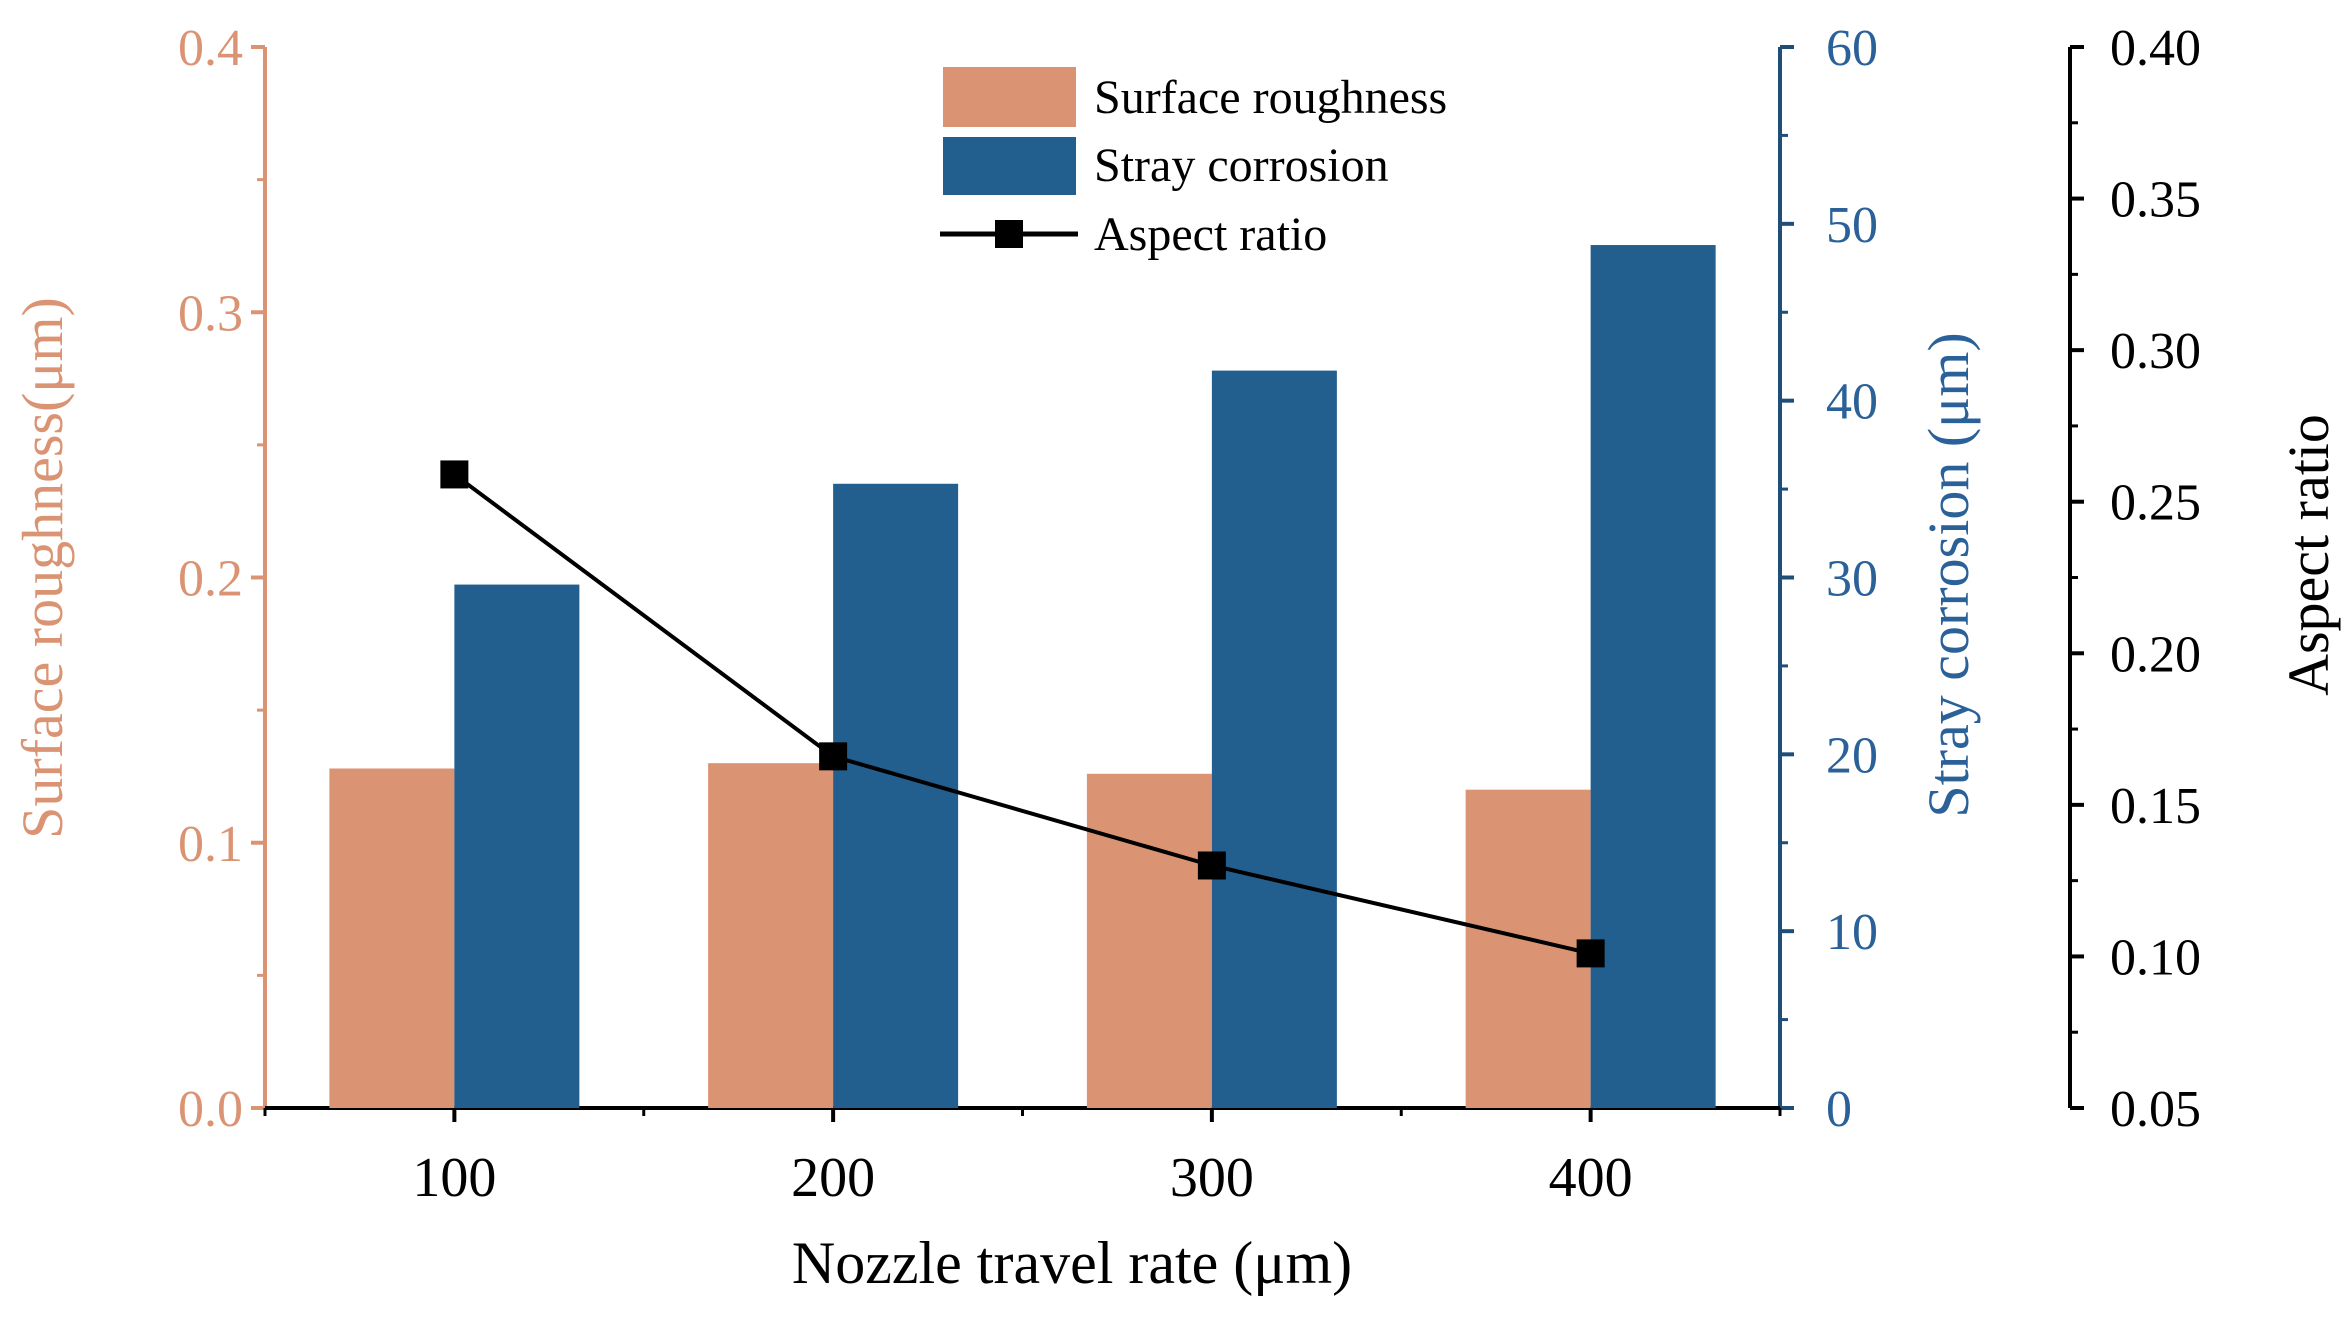 The width and height of the screenshot is (2346, 1321). What do you see at coordinates (2155, 957) in the screenshot?
I see `right2-tick-label: 0.10` at bounding box center [2155, 957].